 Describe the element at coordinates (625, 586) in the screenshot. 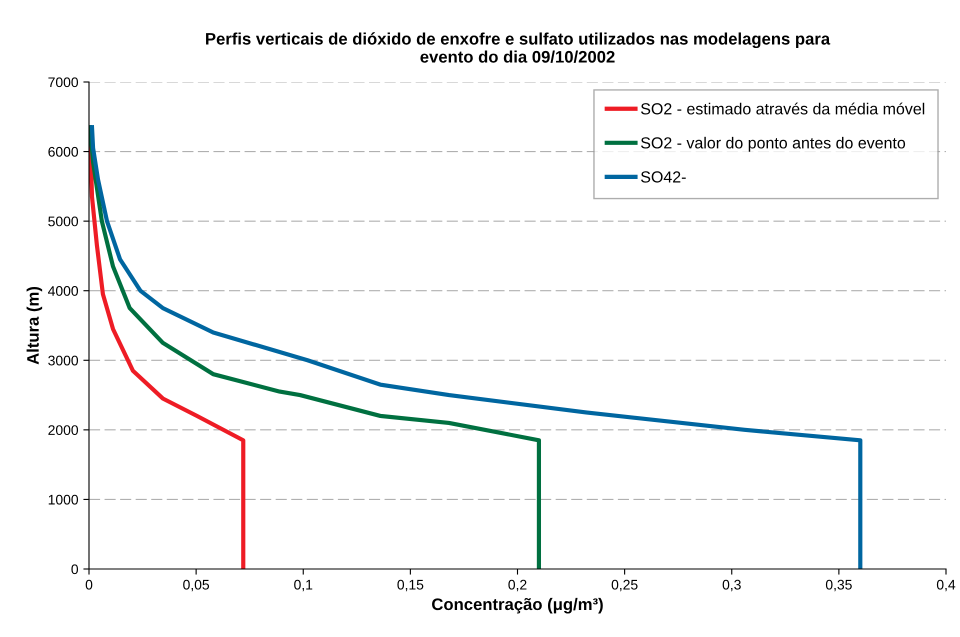

I see `x-tick-label: 0,25` at that location.